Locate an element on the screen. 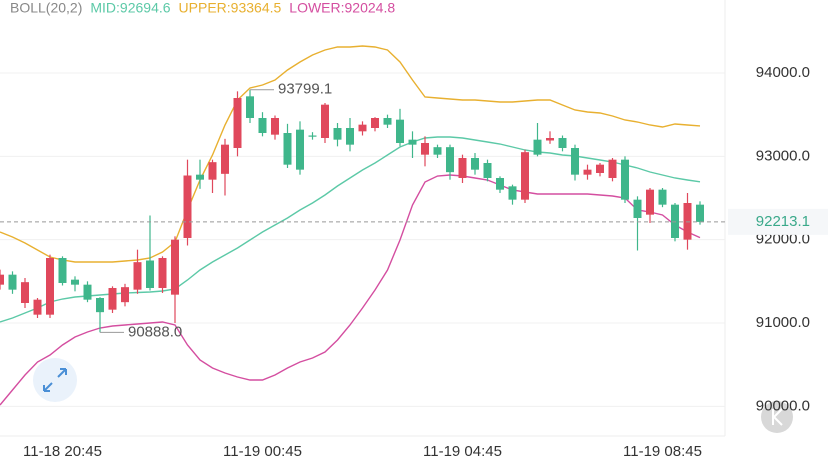  y-tick-label: 94000.0 is located at coordinates (783, 72).